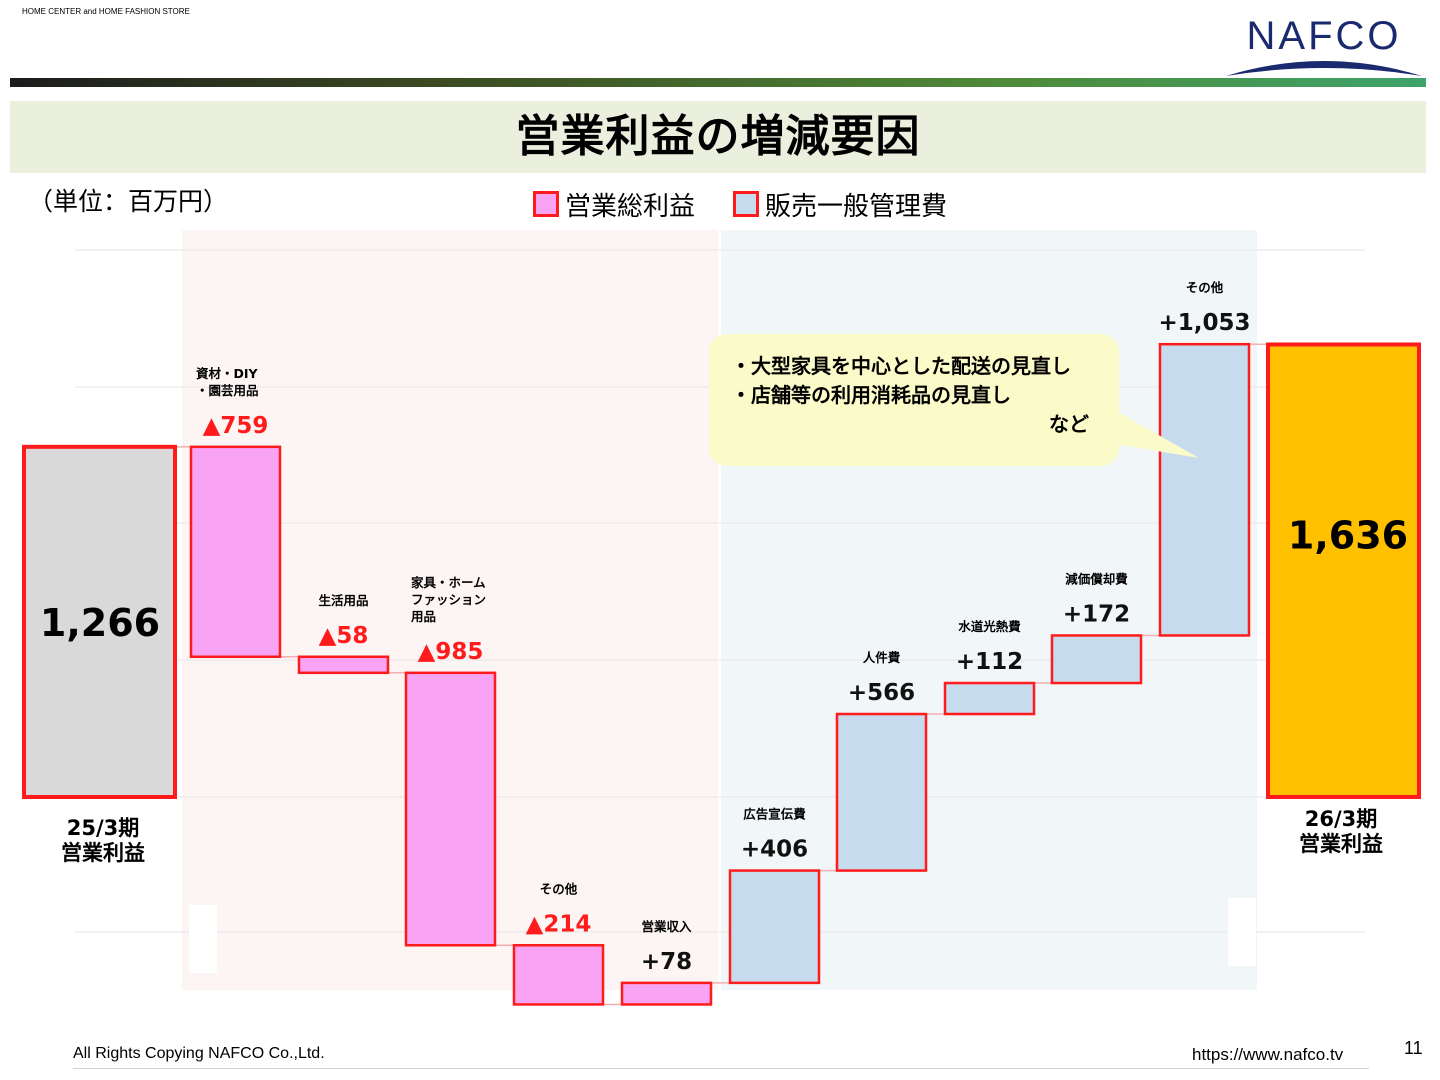  I want to click on legend-label-sga: 販売一般管理費, so click(856, 206).